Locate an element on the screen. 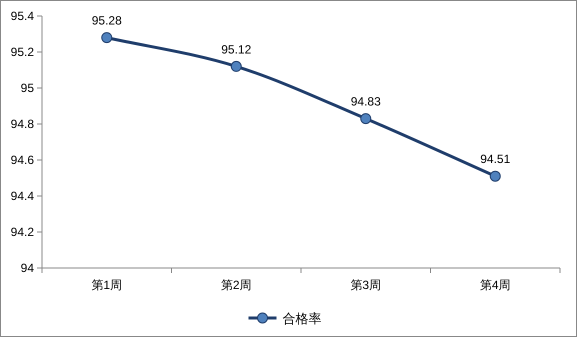 This screenshot has height=337, width=577. y-tick-label: 94 is located at coordinates (27, 268).